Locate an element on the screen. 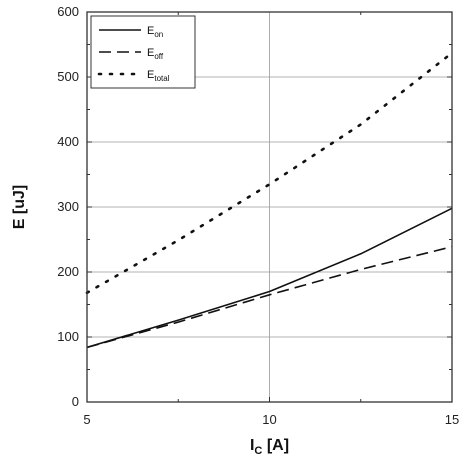 This screenshot has width=465, height=463. y-tick-label: 0 is located at coordinates (75, 401).